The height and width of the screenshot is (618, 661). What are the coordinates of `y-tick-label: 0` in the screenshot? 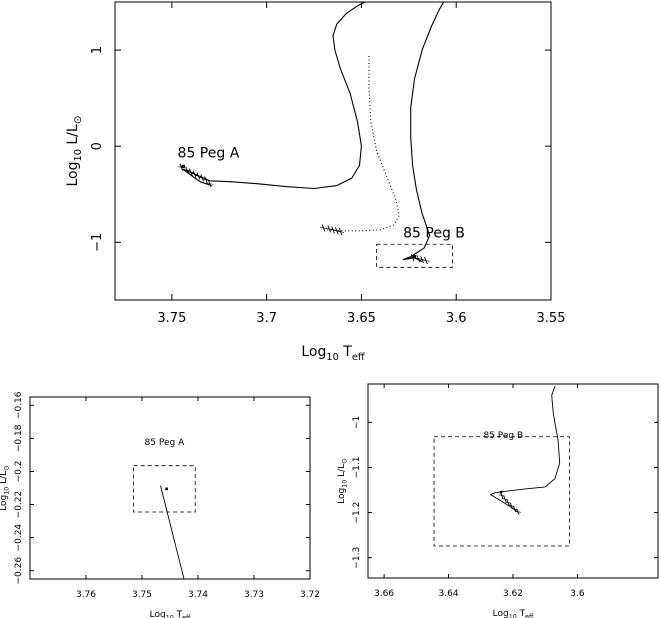 It's located at (97, 146).